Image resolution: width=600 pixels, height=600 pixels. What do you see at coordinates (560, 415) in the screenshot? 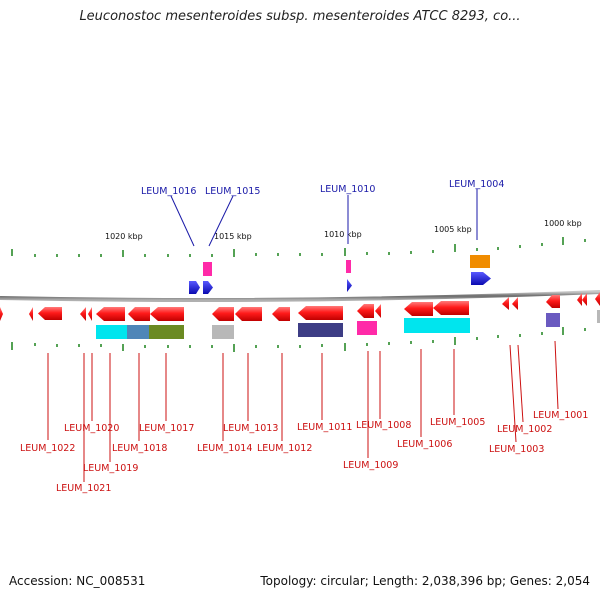
I see `label-leum-1001: LEUM_1001` at bounding box center [560, 415].